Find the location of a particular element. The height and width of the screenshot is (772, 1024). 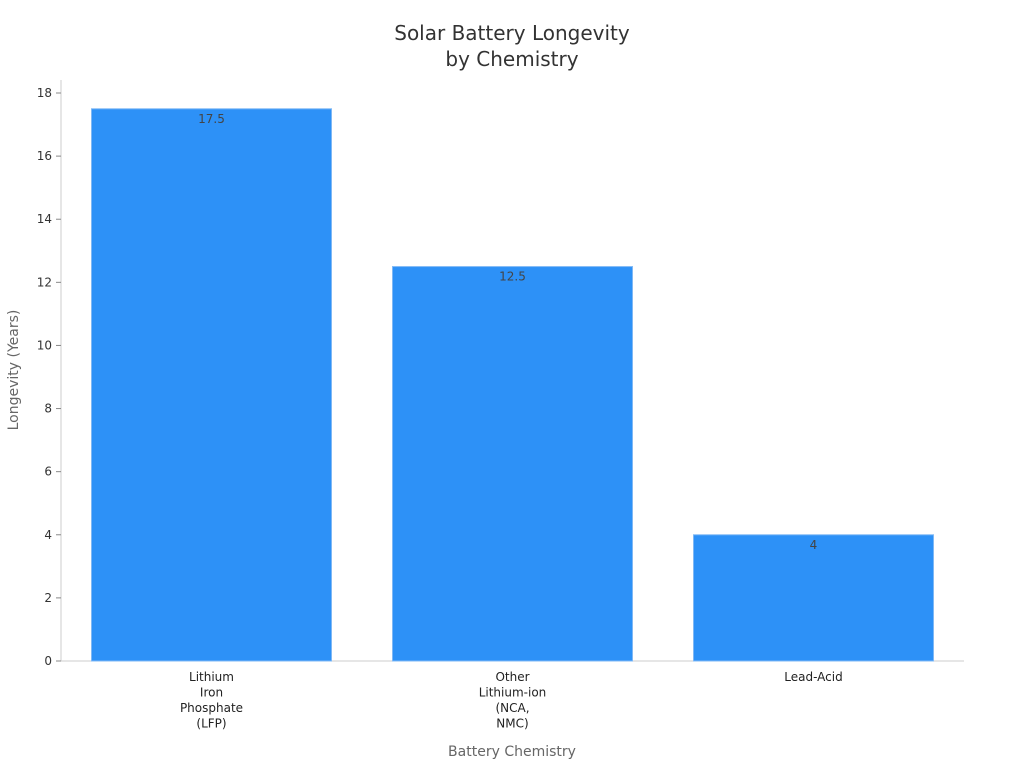

chart-title-line: by Chemistry is located at coordinates (511, 59).